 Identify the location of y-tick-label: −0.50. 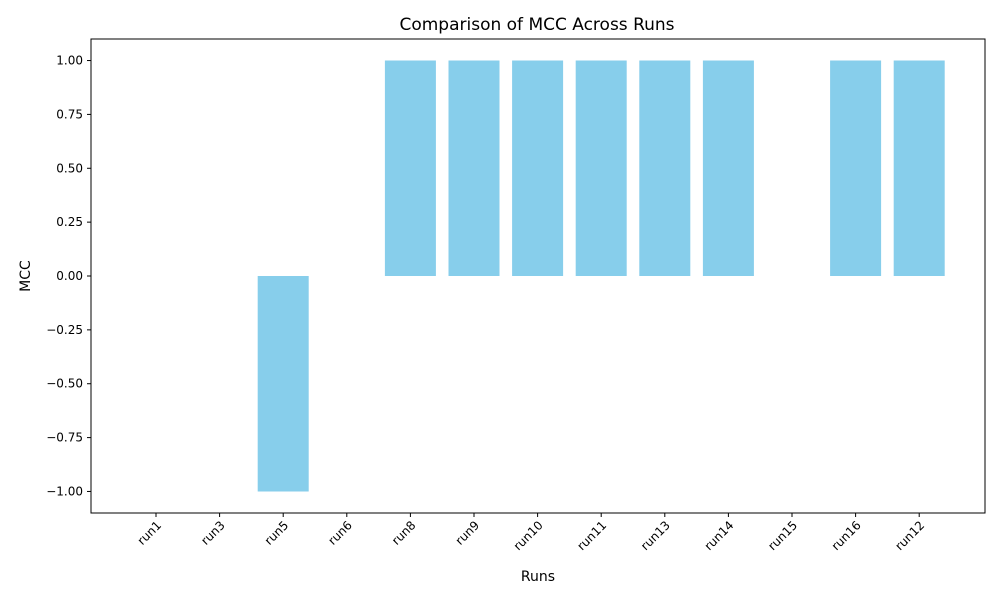
(64, 384).